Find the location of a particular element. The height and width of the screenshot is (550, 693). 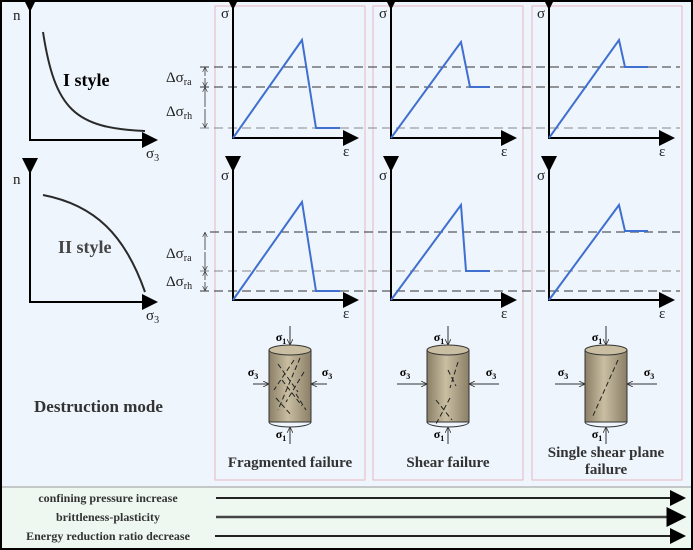

rock-specimen: σ1 σ1 σ3 σ3 Shear failure is located at coordinates (448, 398).